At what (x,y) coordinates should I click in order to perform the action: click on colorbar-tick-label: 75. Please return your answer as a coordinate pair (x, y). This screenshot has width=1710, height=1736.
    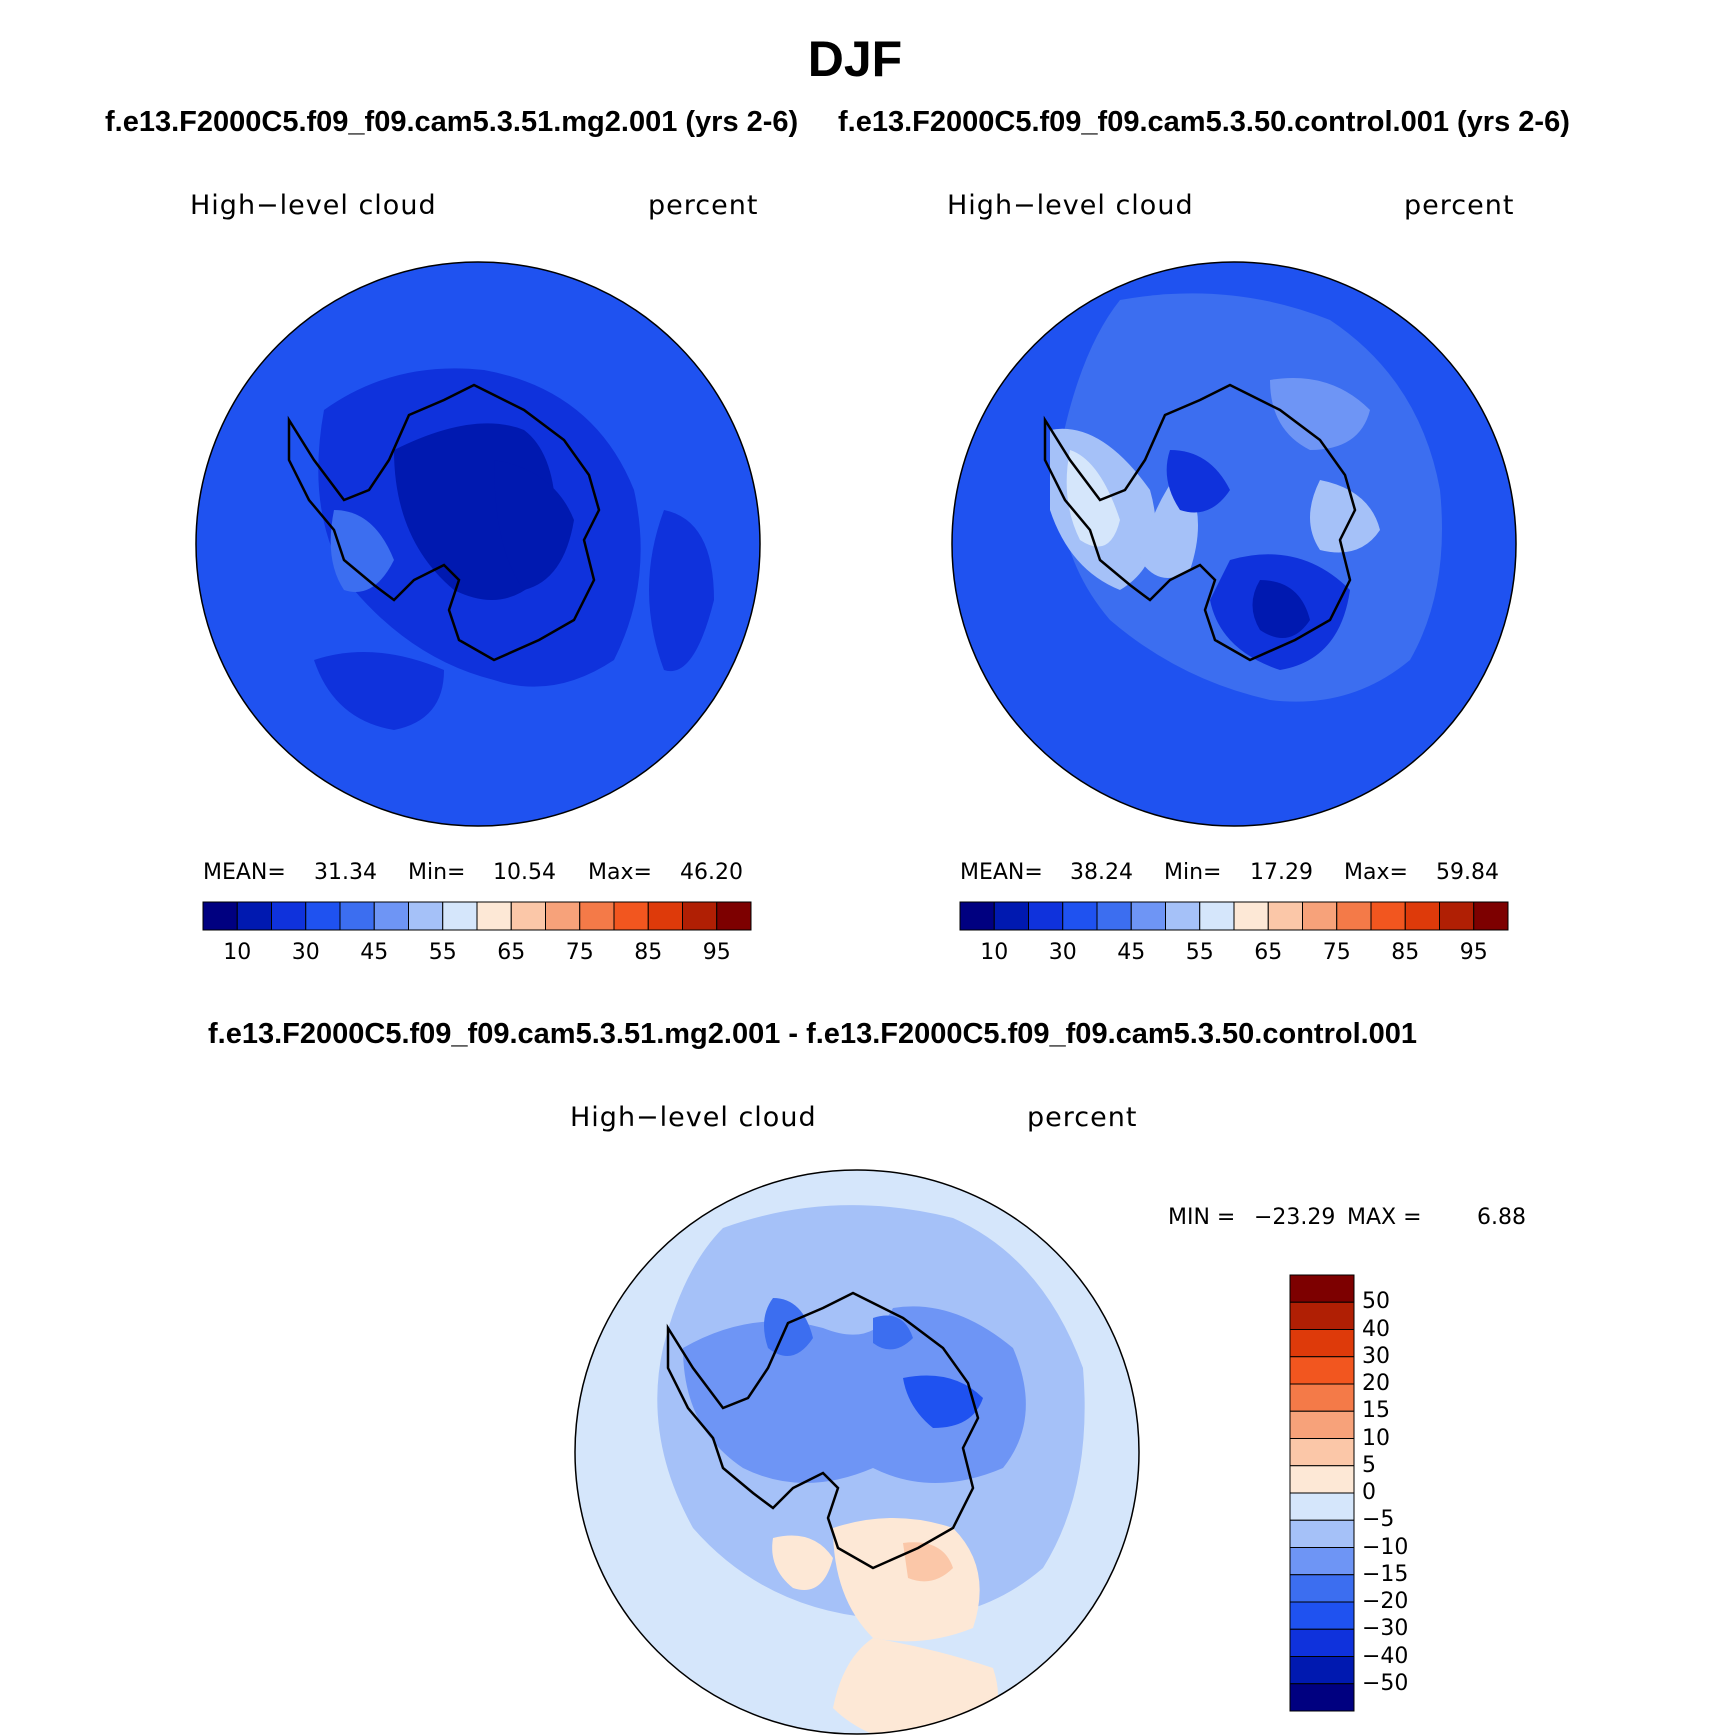
    Looking at the image, I should click on (579, 952).